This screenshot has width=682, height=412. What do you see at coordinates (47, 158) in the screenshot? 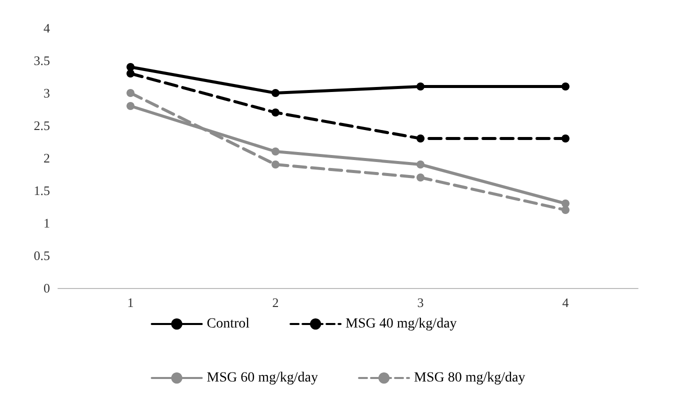
I see `y-tick-label: 2` at bounding box center [47, 158].